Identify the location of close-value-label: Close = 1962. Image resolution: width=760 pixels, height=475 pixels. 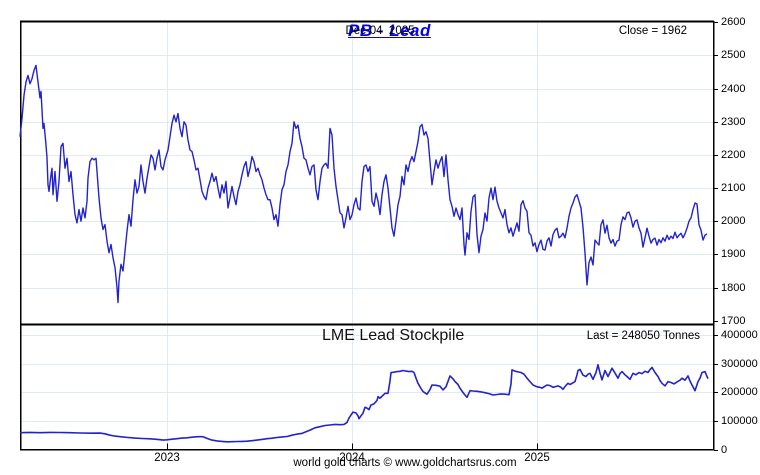
(652, 31).